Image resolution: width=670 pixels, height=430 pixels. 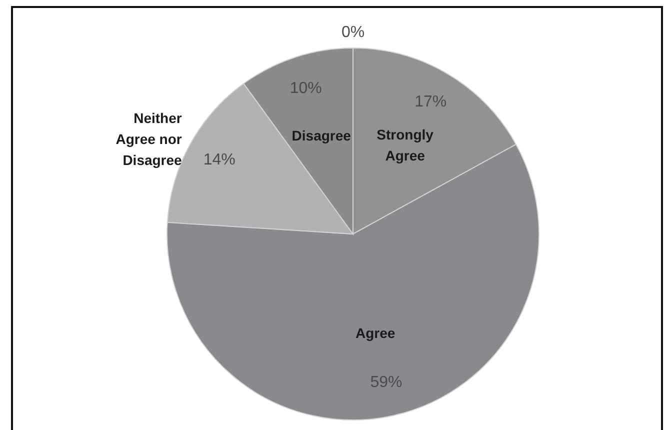 I want to click on text: 0%, so click(x=353, y=33).